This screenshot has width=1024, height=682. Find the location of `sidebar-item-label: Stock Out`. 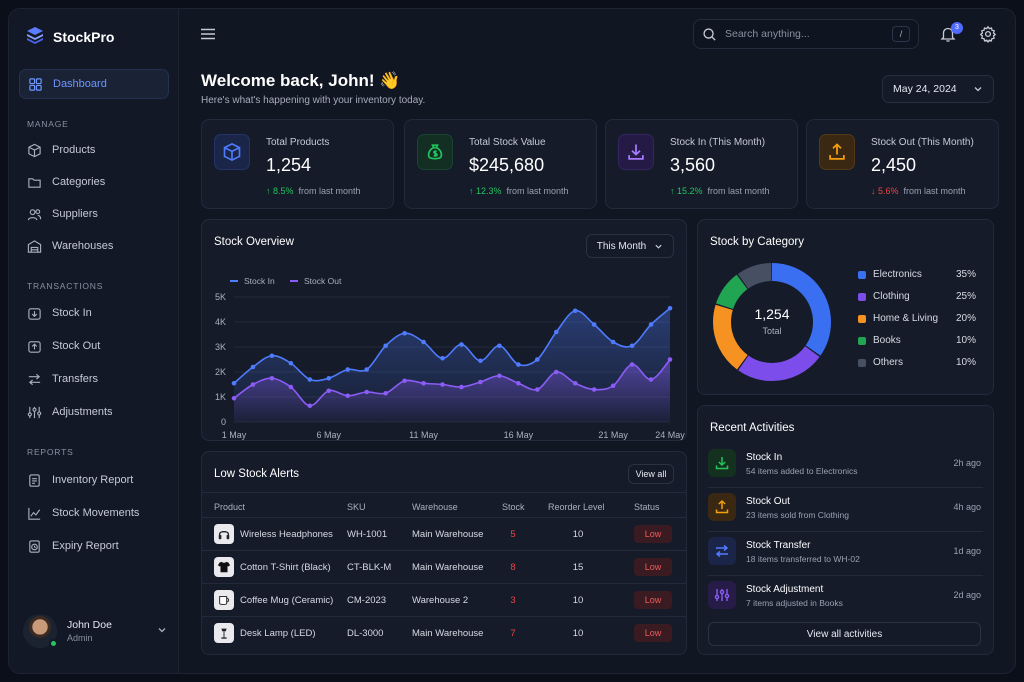

sidebar-item-label: Stock Out is located at coordinates (76, 346).